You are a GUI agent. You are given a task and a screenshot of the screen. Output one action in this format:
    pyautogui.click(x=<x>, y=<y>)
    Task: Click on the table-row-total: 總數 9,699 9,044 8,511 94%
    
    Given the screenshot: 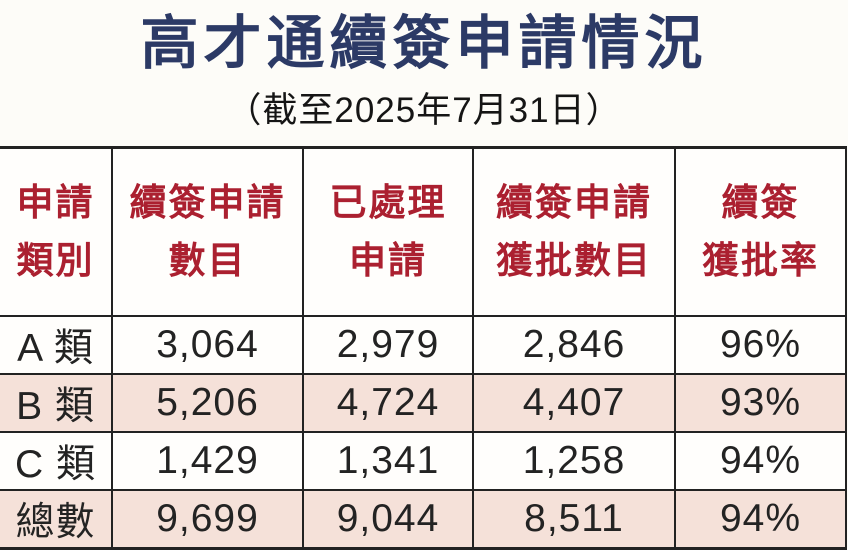 What is the action you would take?
    pyautogui.click(x=423, y=519)
    